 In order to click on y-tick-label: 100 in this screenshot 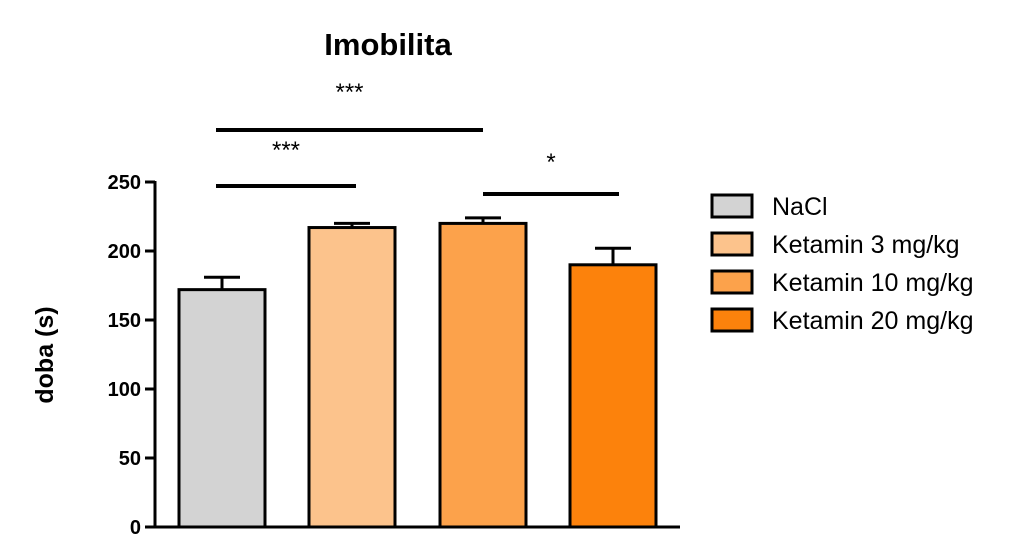, I will do `click(124, 390)`.